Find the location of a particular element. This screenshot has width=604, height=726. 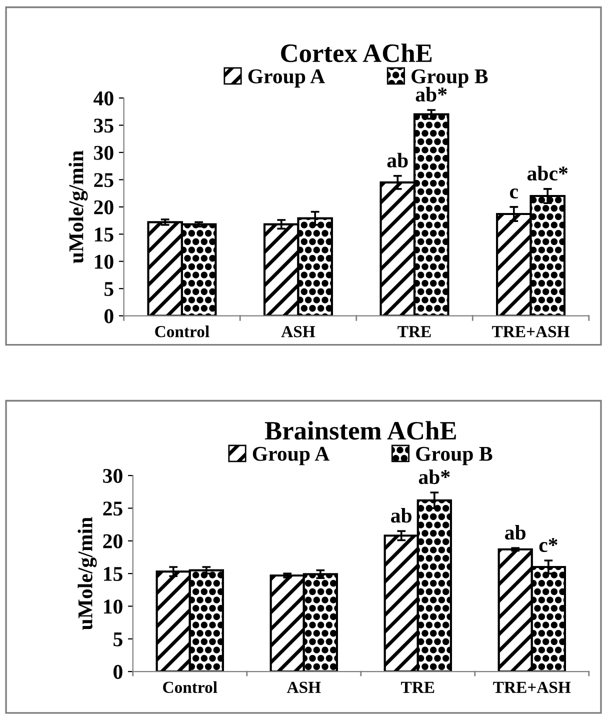

annotation: c* is located at coordinates (548, 545).